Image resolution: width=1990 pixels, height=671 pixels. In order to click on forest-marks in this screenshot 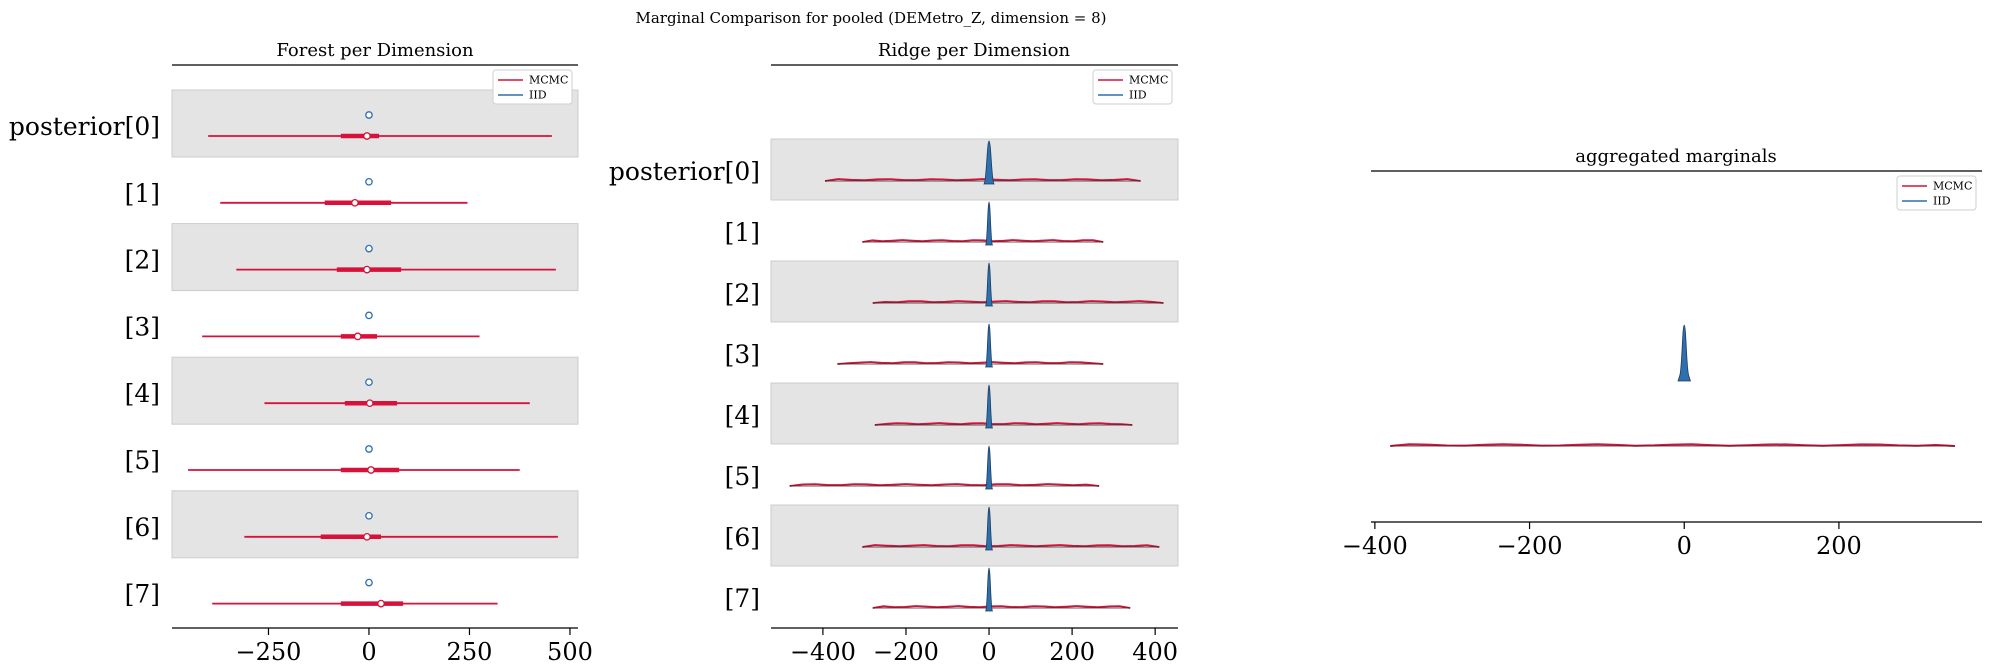, I will do `click(373, 359)`.